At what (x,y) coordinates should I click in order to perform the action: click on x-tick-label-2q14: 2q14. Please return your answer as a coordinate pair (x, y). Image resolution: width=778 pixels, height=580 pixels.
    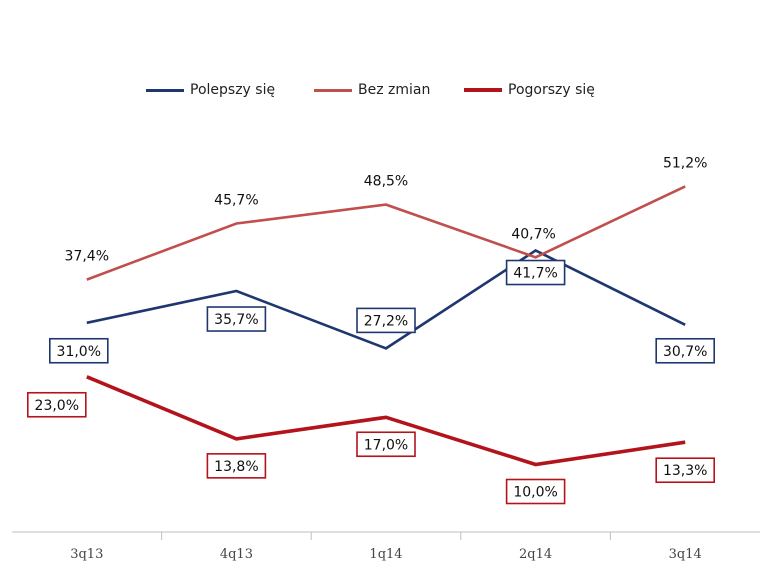
    Looking at the image, I should click on (535, 554).